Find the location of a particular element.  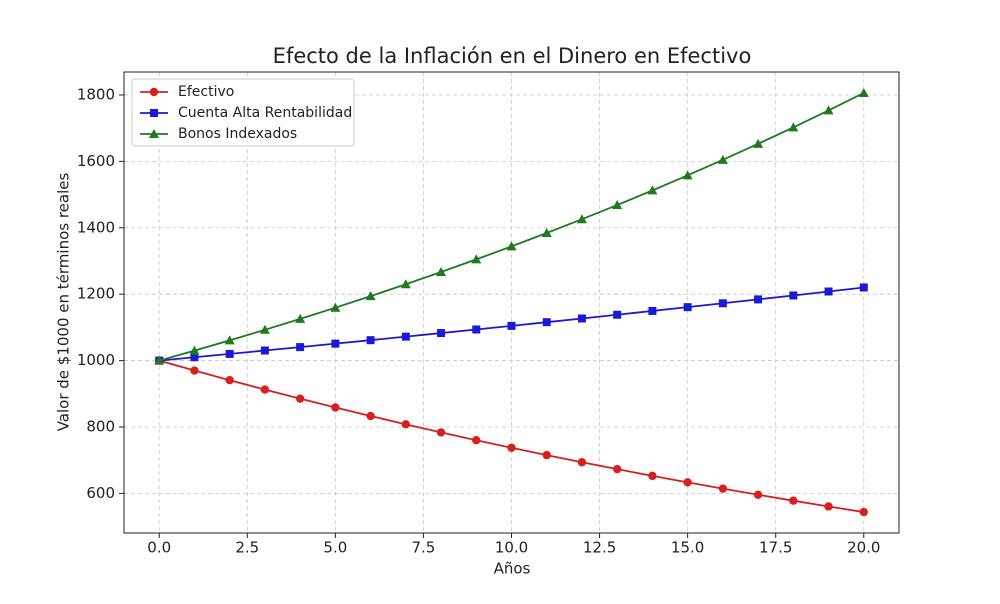

x-tick-label: 7.5 is located at coordinates (424, 548).